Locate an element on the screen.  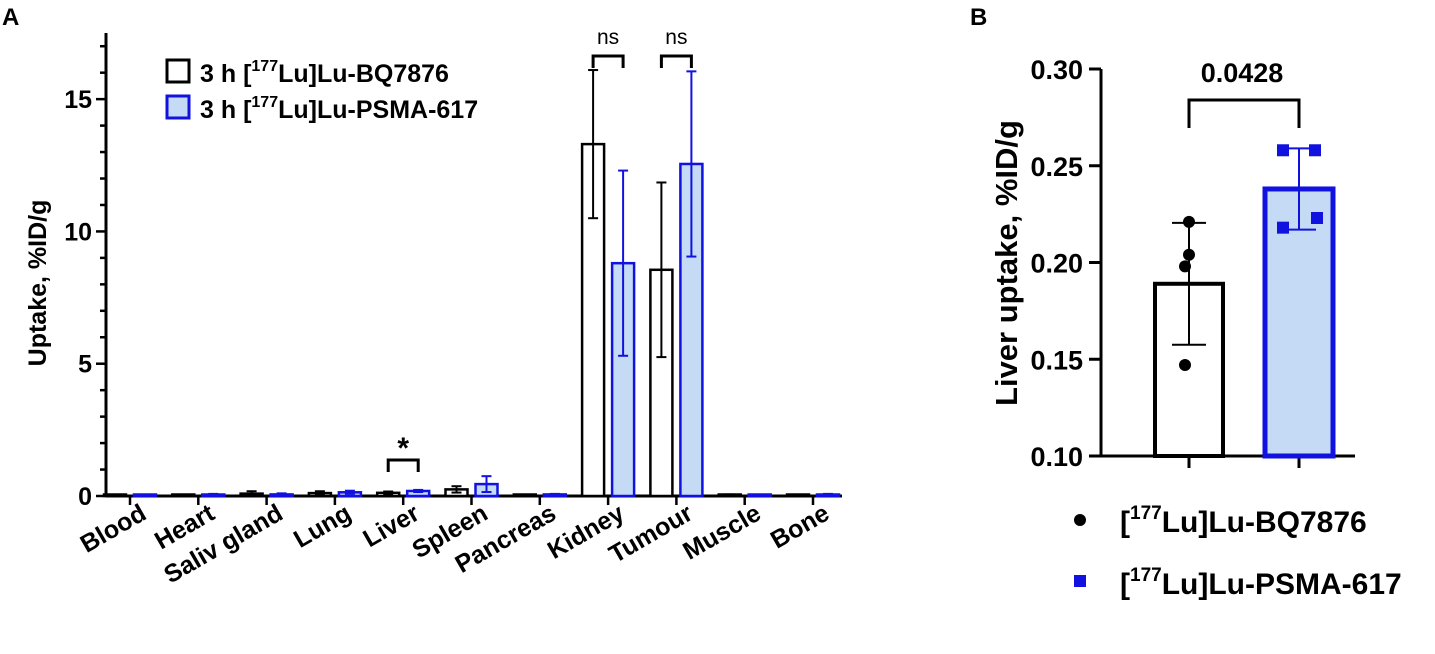
x-tick-label: Lung is located at coordinates (322, 526).